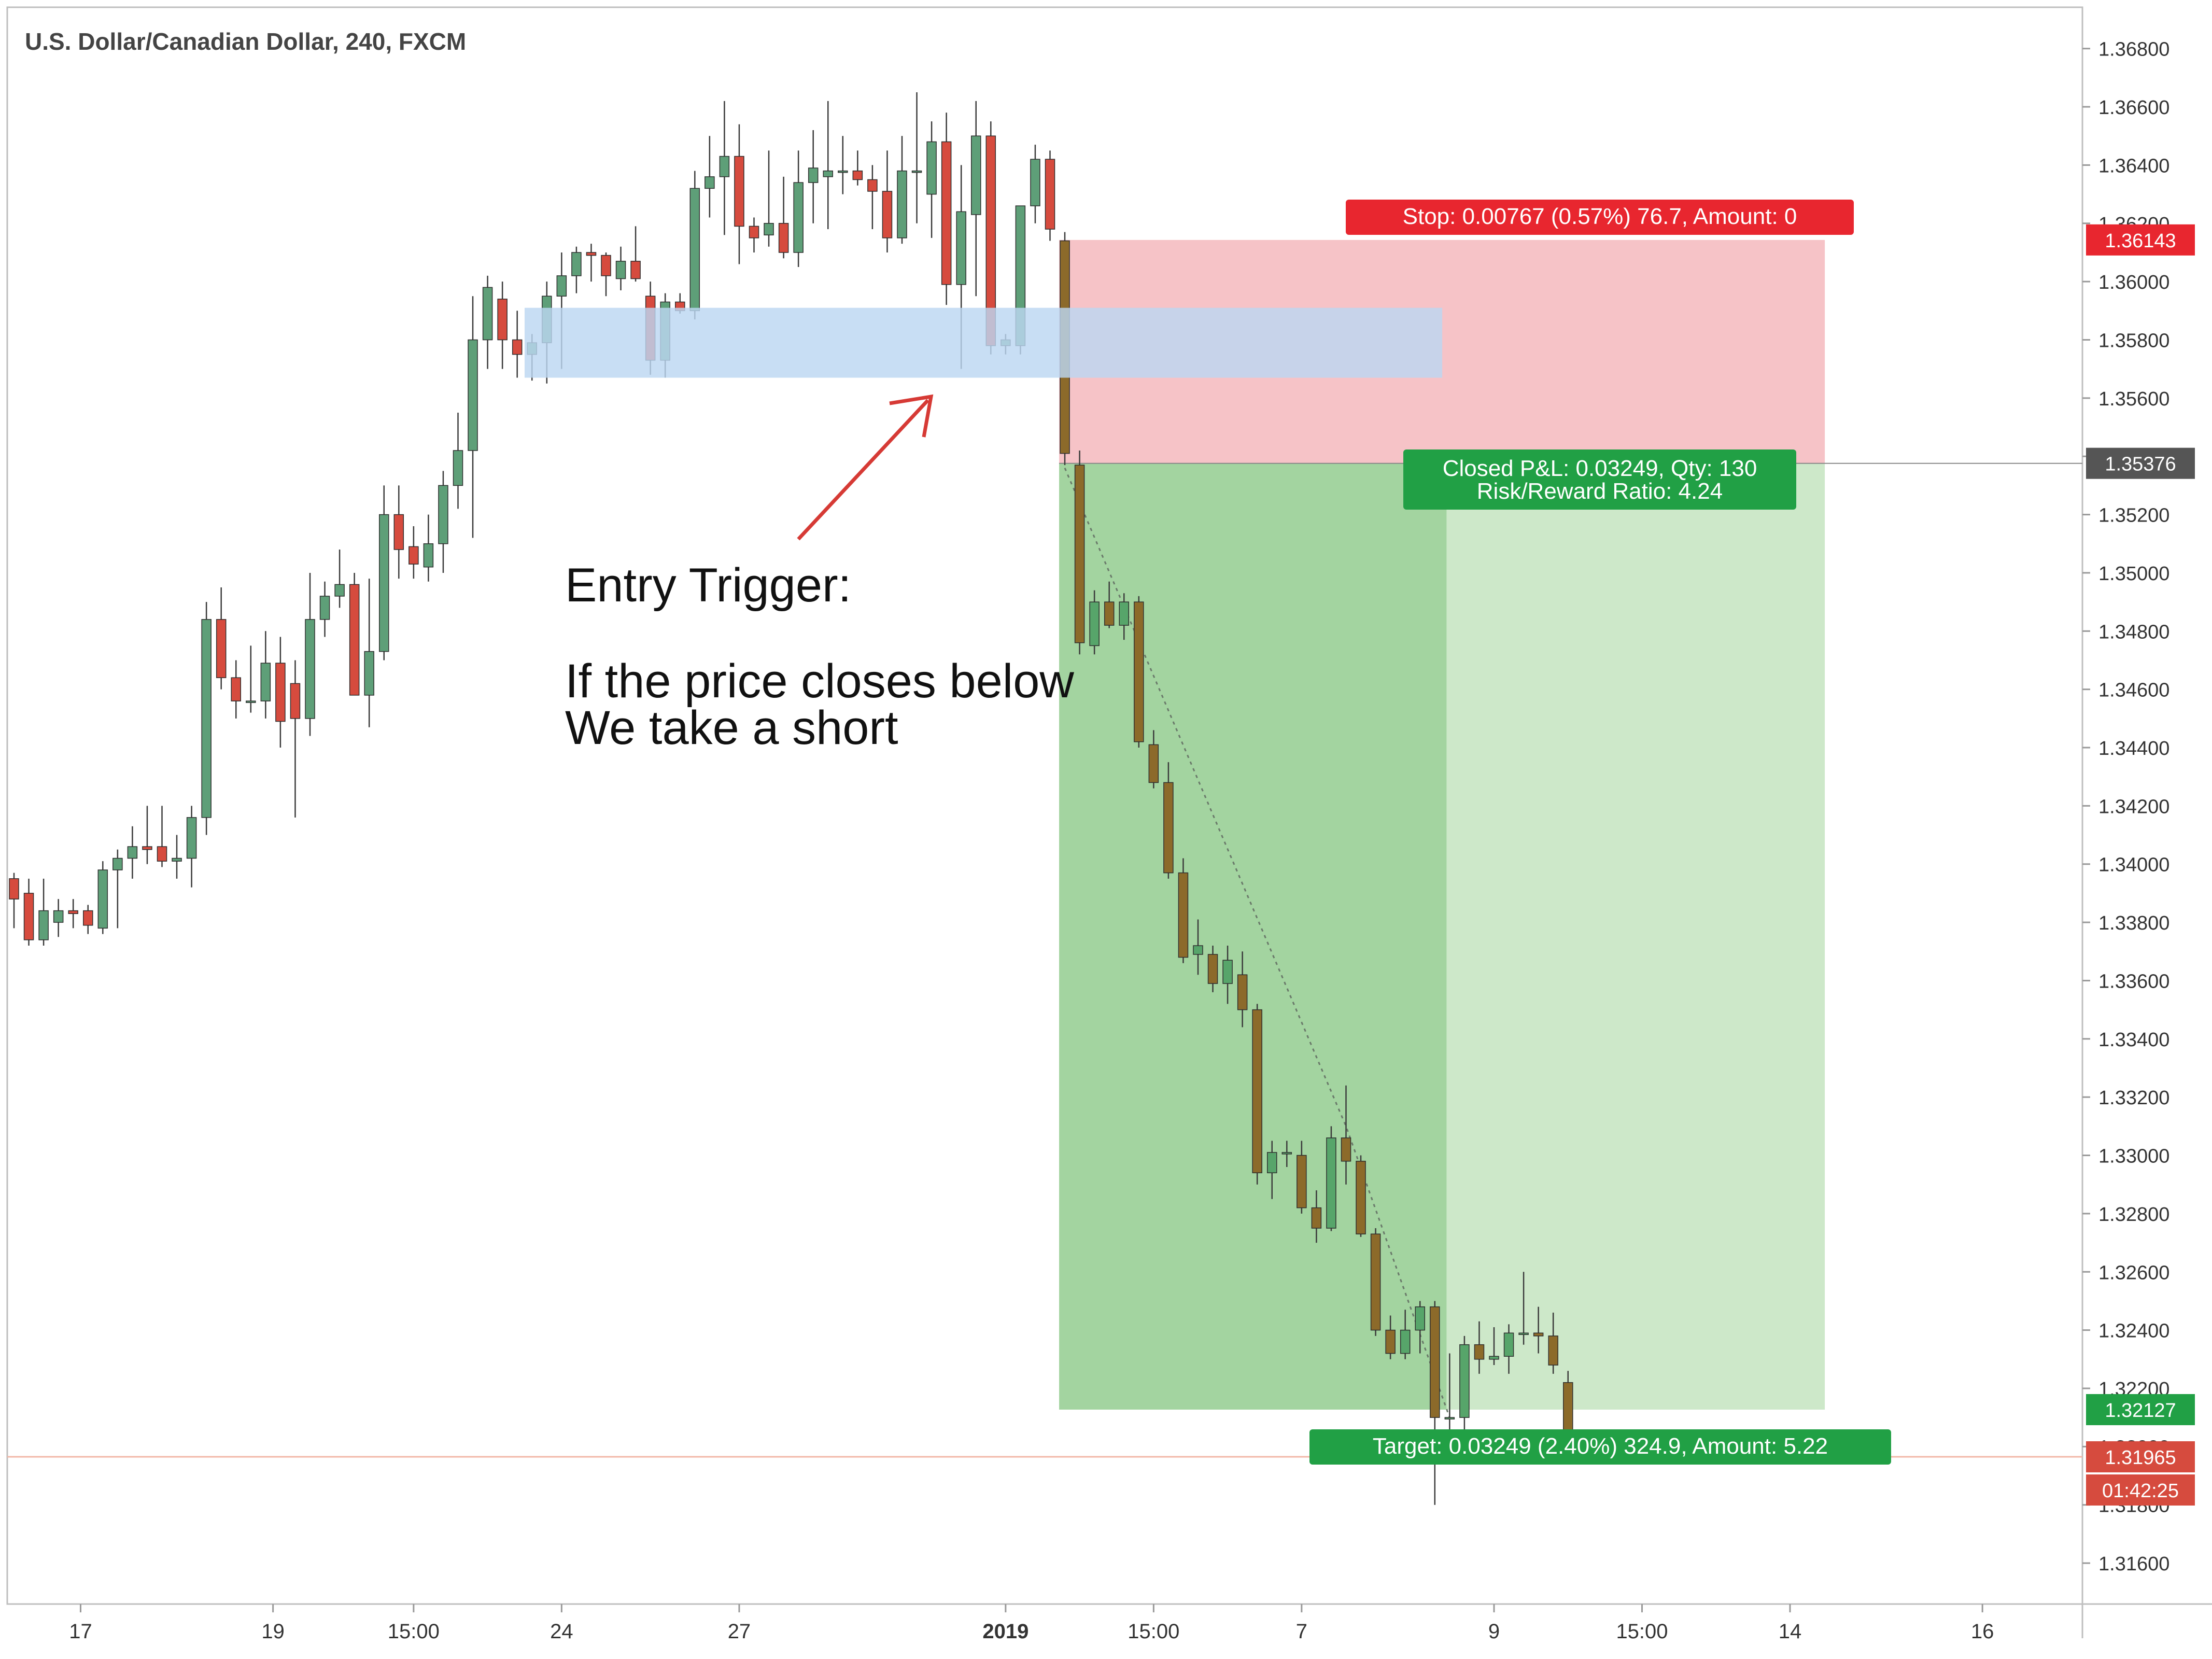 The height and width of the screenshot is (1659, 2212). I want to click on x-tick-label: 2019, so click(1005, 1631).